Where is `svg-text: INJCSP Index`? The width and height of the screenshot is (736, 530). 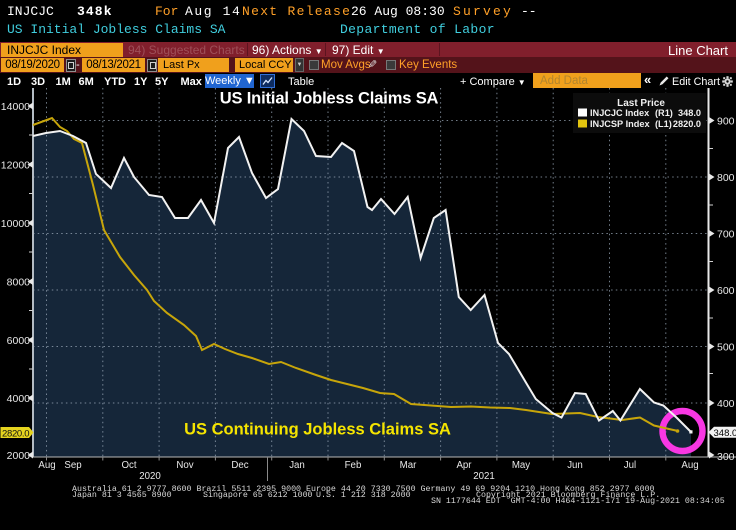
svg-text: INJCSP Index is located at coordinates (620, 124).